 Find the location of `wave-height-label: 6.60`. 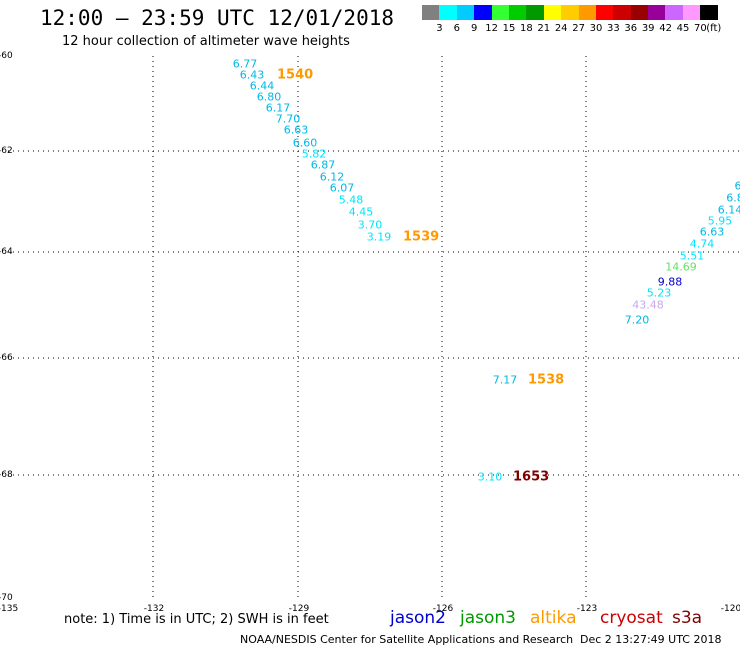

wave-height-label: 6.60 is located at coordinates (305, 143).